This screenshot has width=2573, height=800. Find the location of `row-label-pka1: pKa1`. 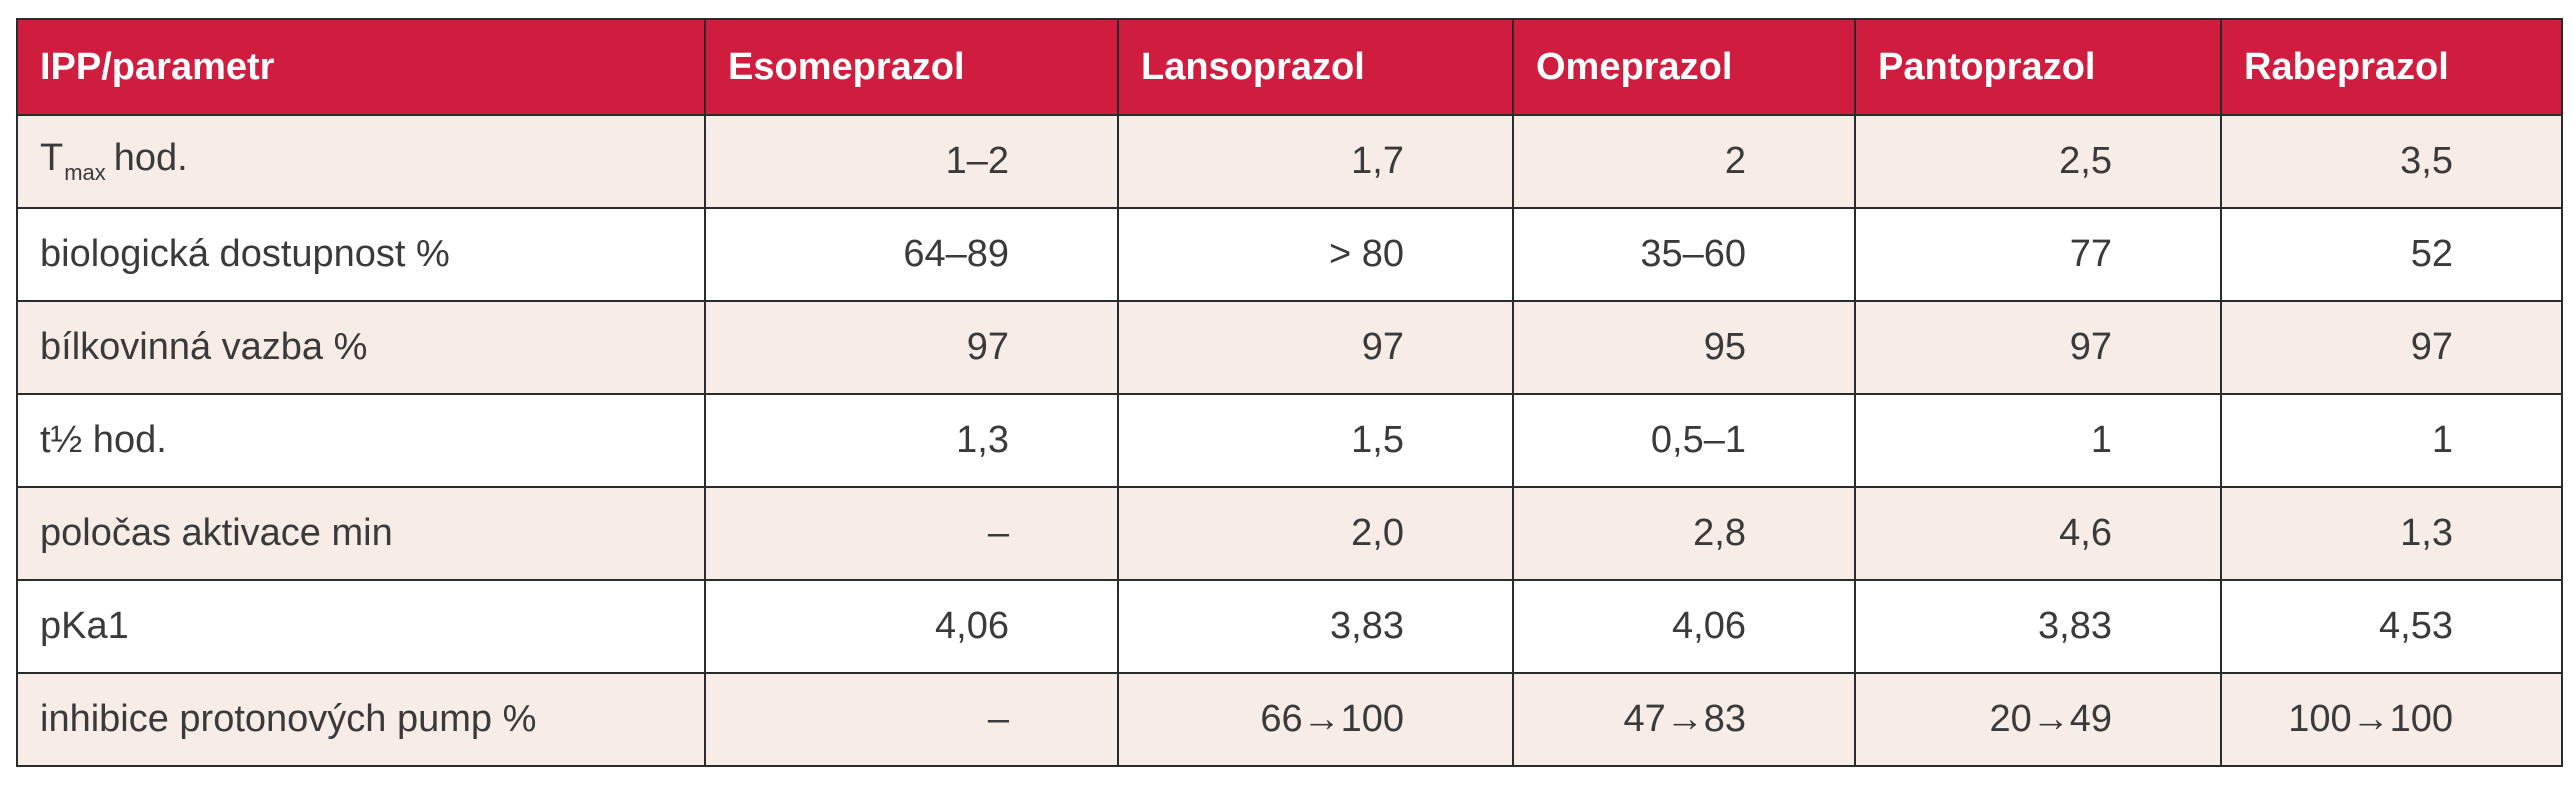

row-label-pka1: pKa1 is located at coordinates (361, 626).